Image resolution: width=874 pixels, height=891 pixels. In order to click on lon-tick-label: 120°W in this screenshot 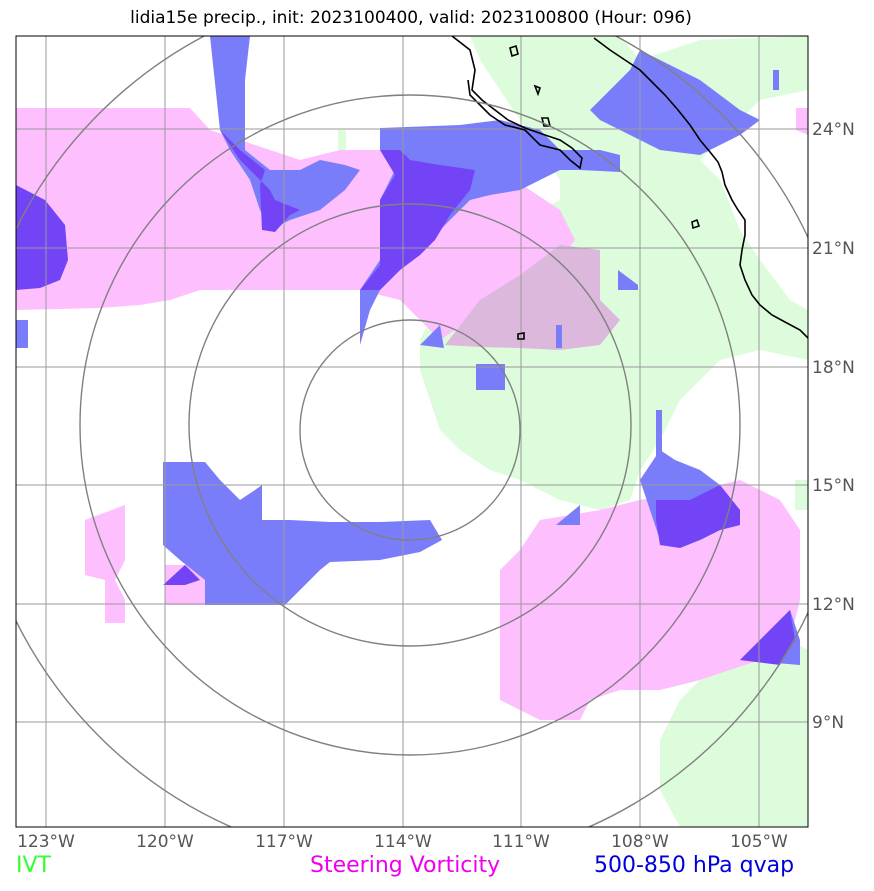, I will do `click(165, 842)`.